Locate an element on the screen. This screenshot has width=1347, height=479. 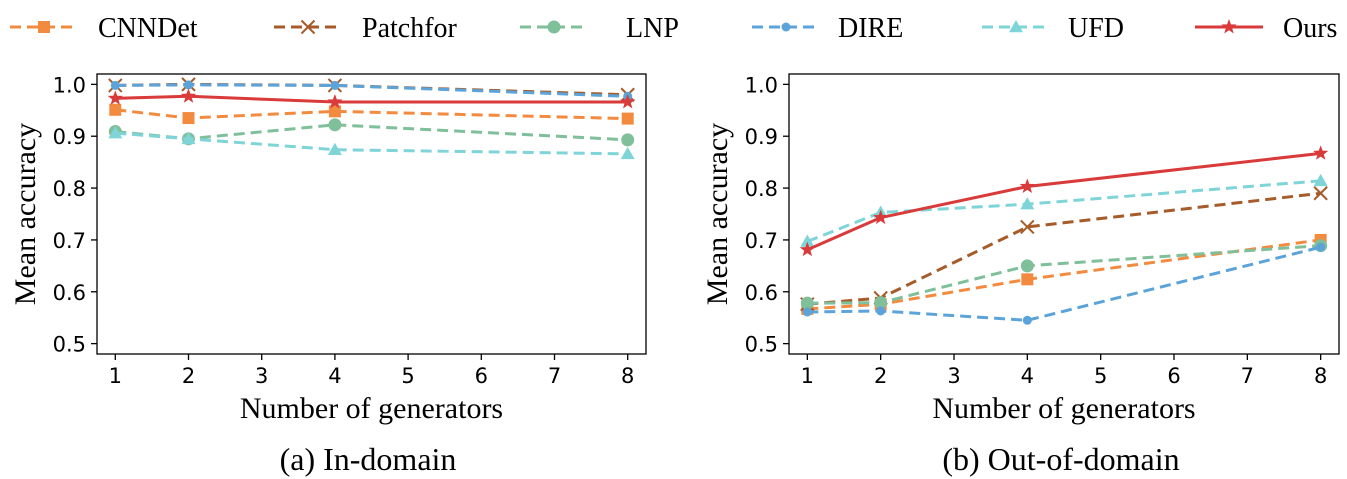
y-tick-label: 1.0 is located at coordinates (69, 85).